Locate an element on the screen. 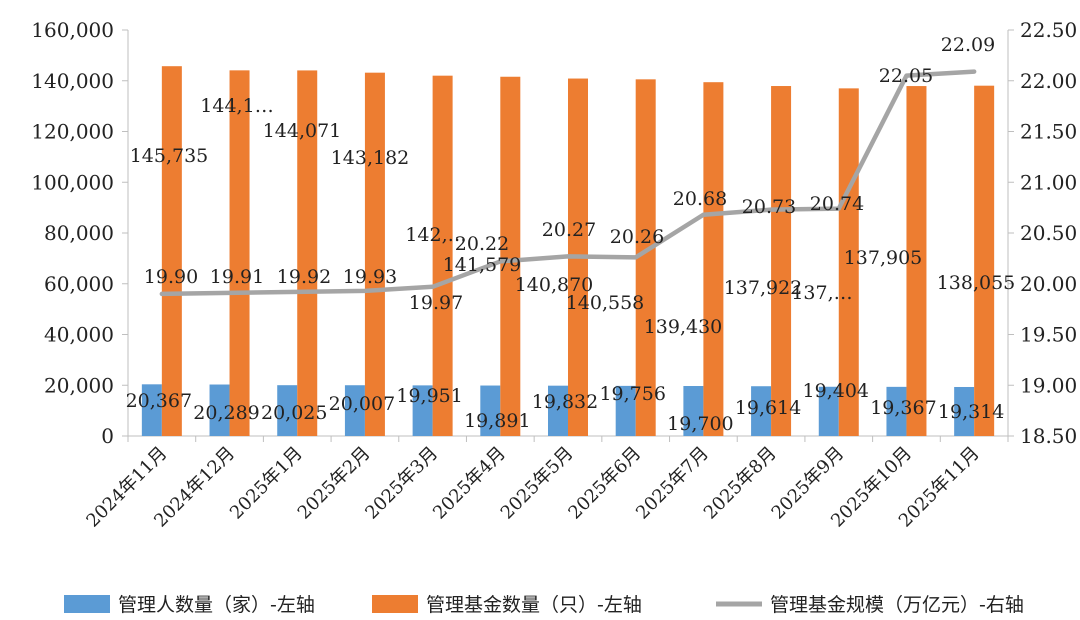  legend-item: 管理基金数量（只）-左轴 is located at coordinates (507, 605).